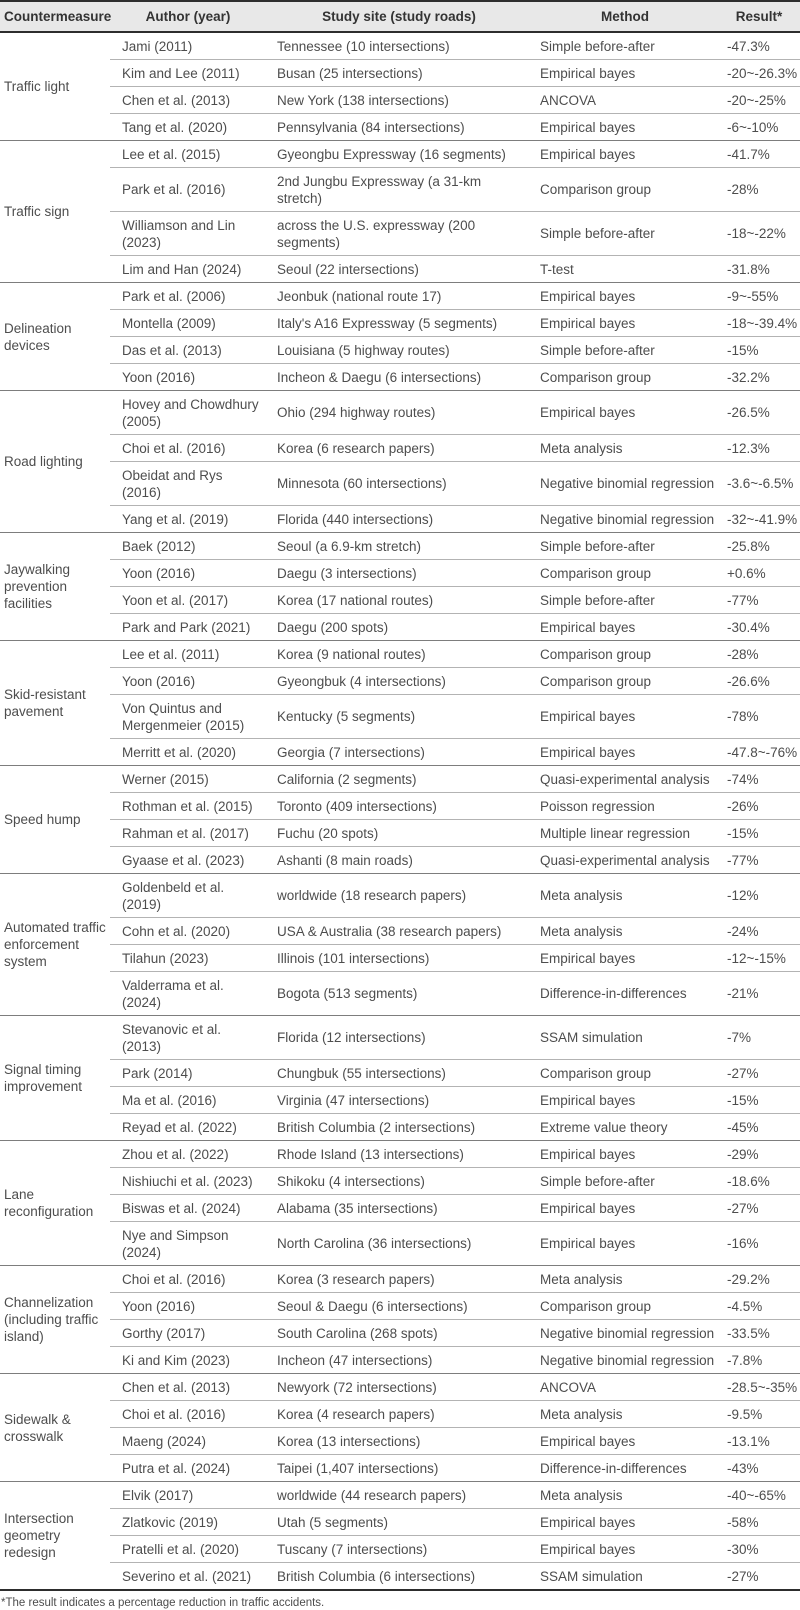  I want to click on site-cell: Korea (13 intersections), so click(399, 1441).